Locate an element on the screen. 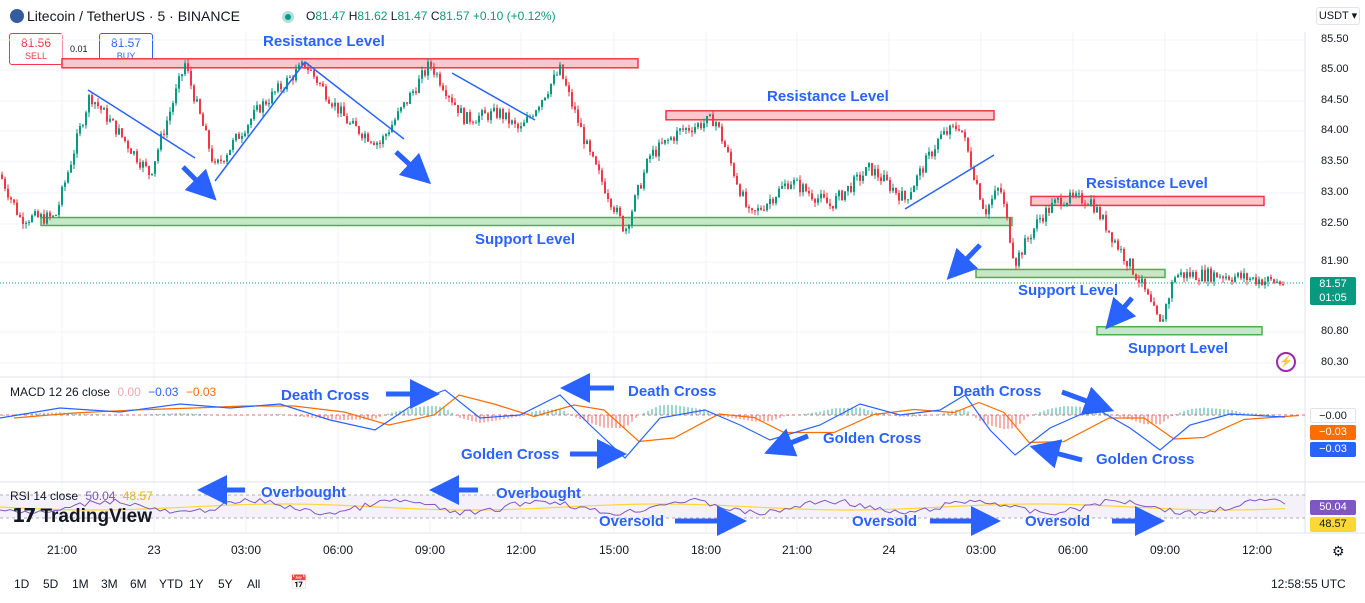  rsi-legend: RSI 14 close 50.04 48.57 is located at coordinates (81, 496).